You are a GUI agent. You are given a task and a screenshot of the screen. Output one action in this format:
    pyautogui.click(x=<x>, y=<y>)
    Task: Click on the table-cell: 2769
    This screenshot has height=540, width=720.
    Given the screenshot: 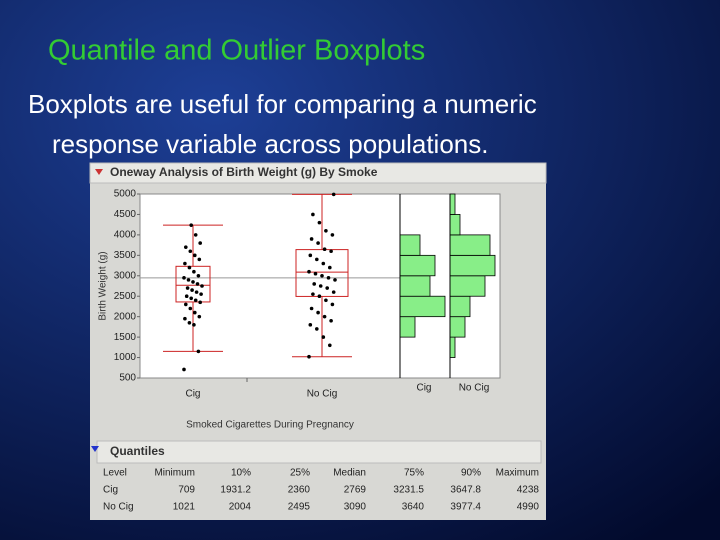 What is the action you would take?
    pyautogui.click(x=355, y=490)
    